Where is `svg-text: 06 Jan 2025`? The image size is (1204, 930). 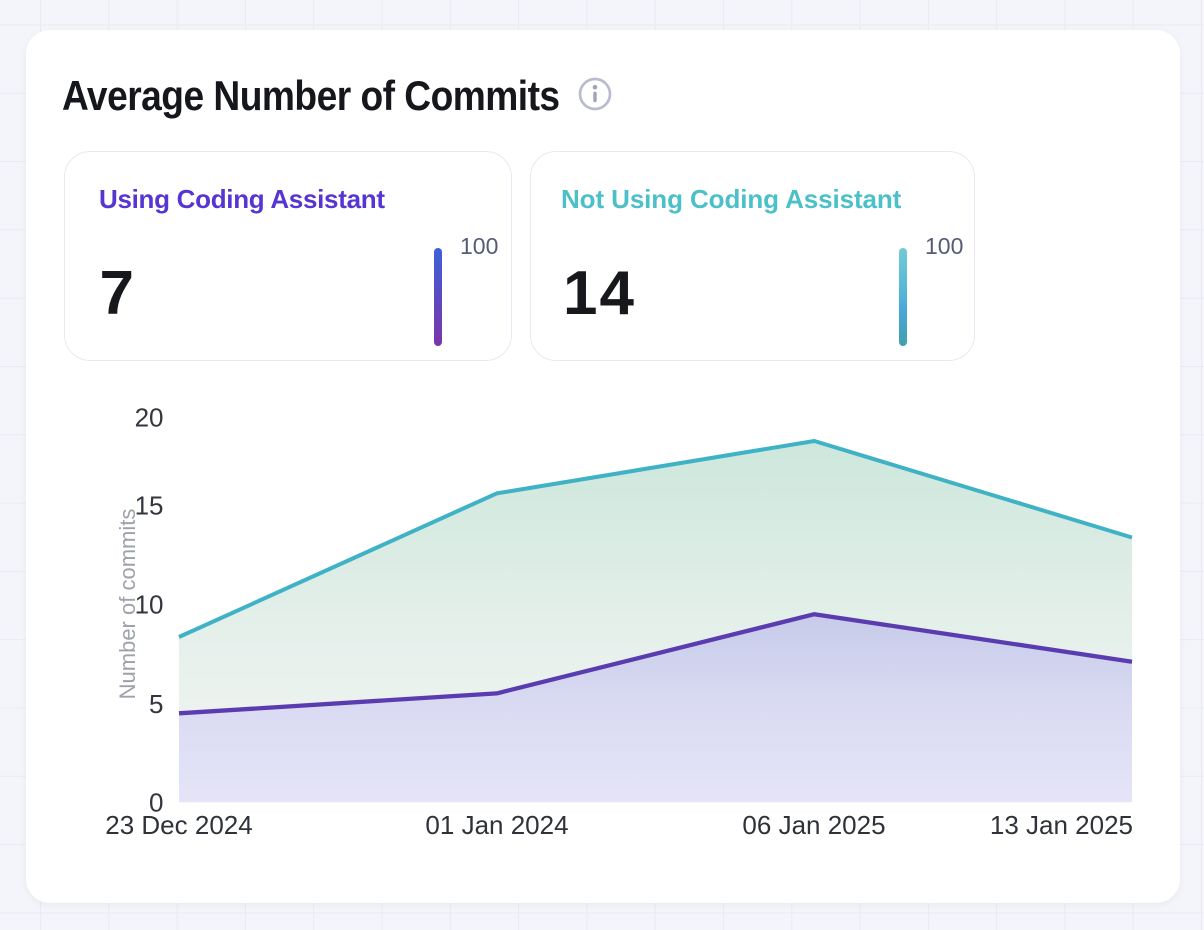
svg-text: 06 Jan 2025 is located at coordinates (813, 825).